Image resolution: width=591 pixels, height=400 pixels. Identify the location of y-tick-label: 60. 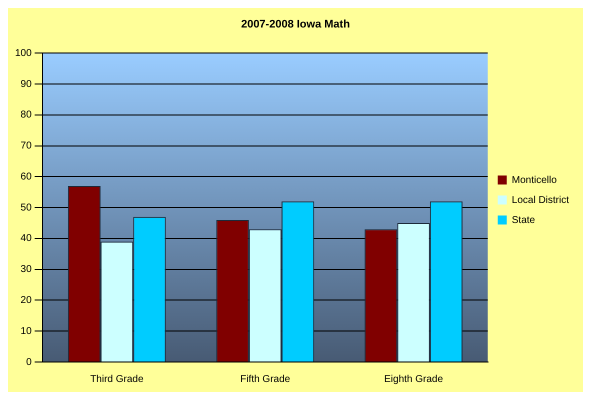
(26, 176).